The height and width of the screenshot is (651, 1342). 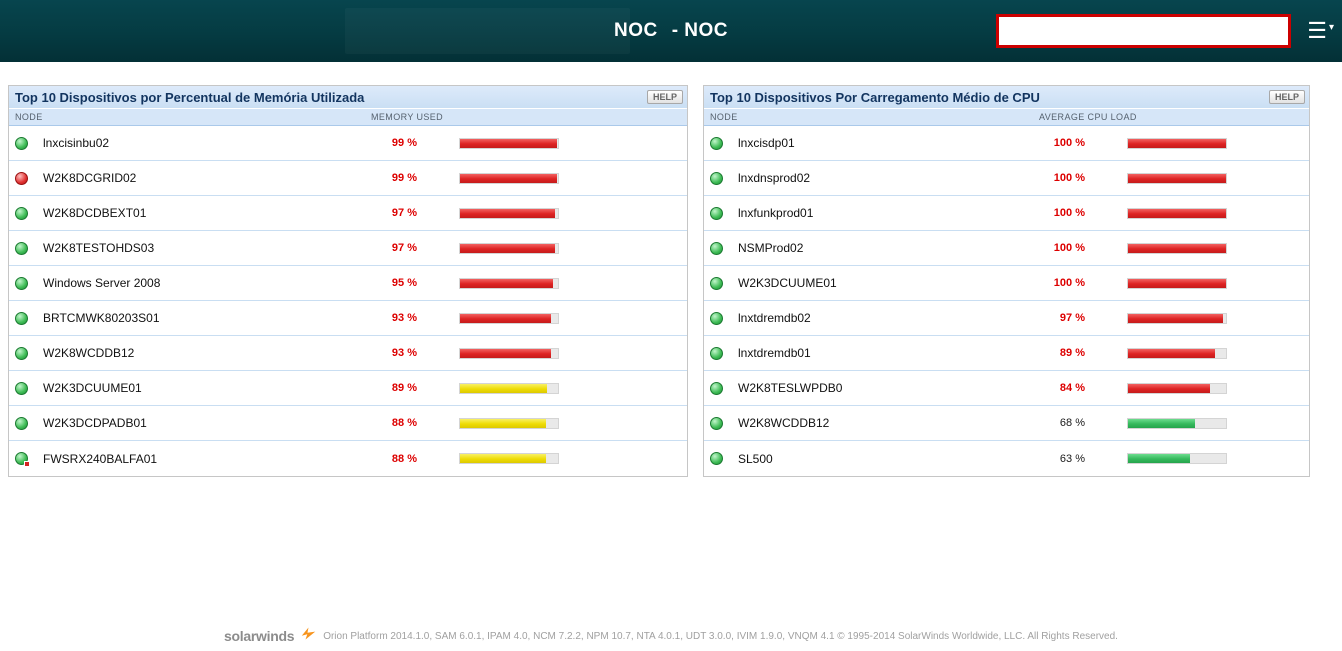 What do you see at coordinates (348, 353) in the screenshot?
I see `table-row: W2K8WCDDB12 93 %` at bounding box center [348, 353].